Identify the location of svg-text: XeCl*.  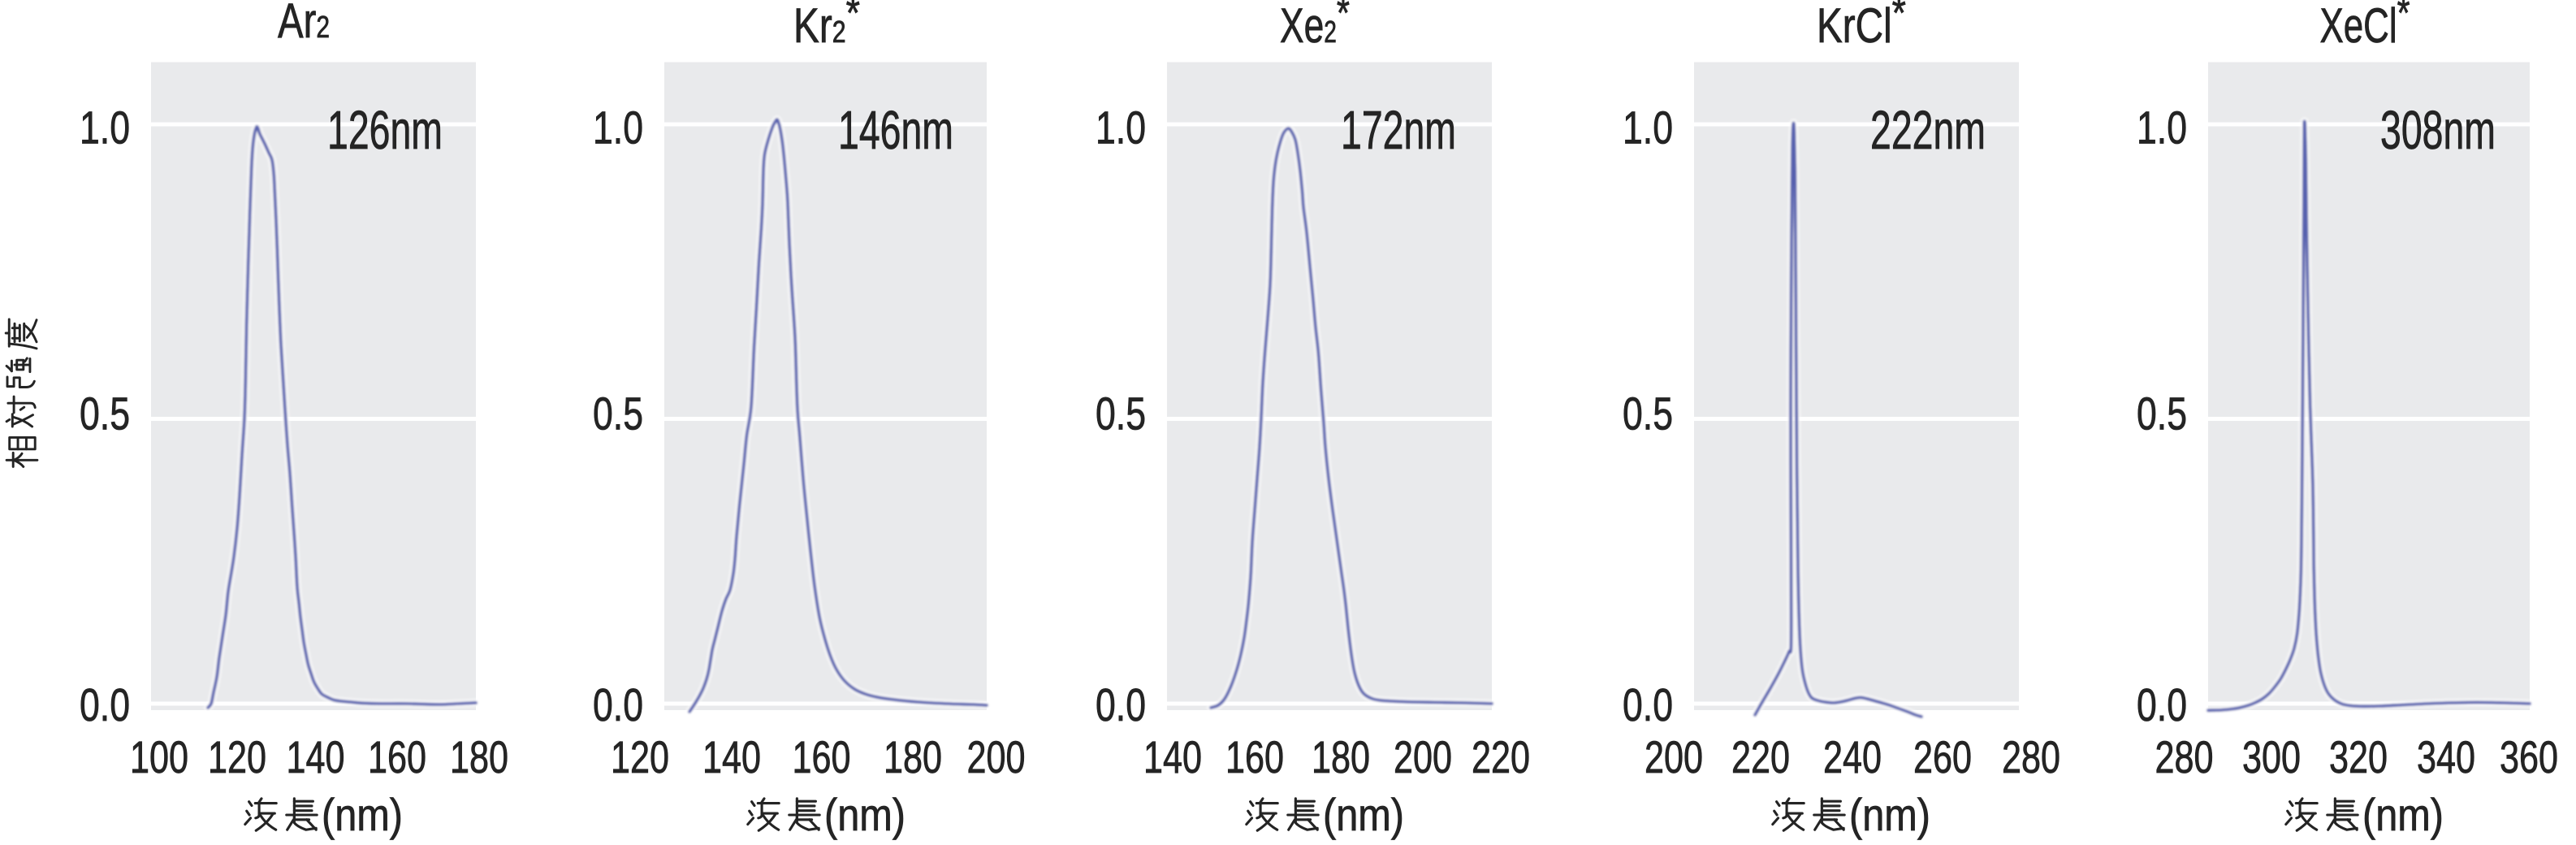
(2365, 27).